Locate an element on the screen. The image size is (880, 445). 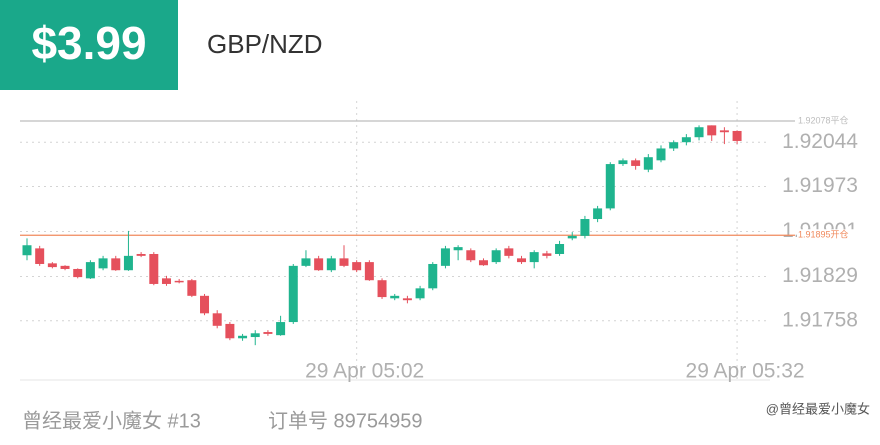
x-tick-label: 29 Apr 05:02 is located at coordinates (364, 371).